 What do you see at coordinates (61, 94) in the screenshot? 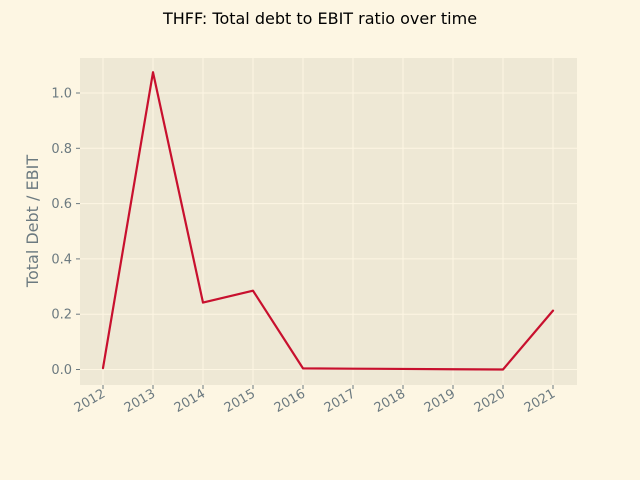
I see `y-tick-label: 1.0` at bounding box center [61, 94].